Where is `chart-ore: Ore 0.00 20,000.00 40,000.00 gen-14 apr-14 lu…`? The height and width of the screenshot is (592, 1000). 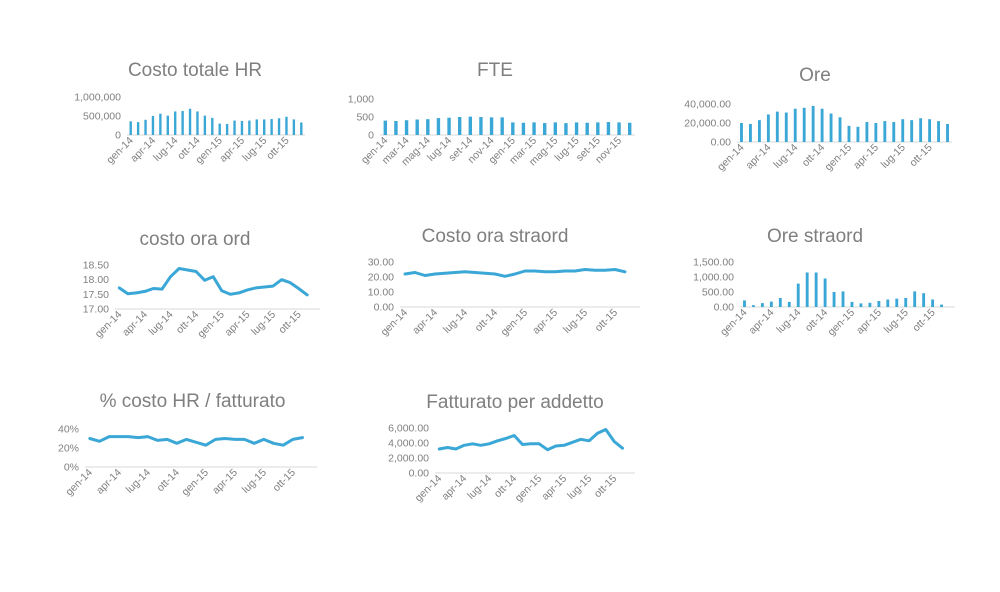
chart-ore: Ore 0.00 20,000.00 40,000.00 gen-14 apr-14 lu… is located at coordinates (815, 135).